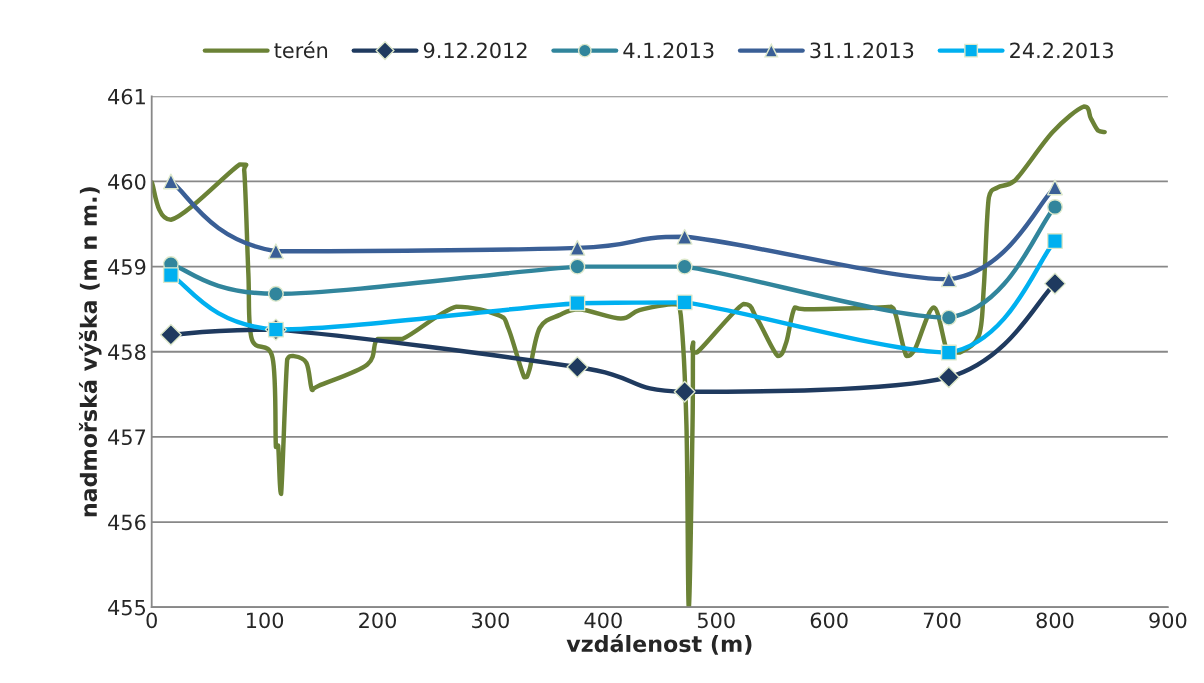 This screenshot has height=683, width=1204. Describe the element at coordinates (716, 620) in the screenshot. I see `x-tick-label: 500` at that location.